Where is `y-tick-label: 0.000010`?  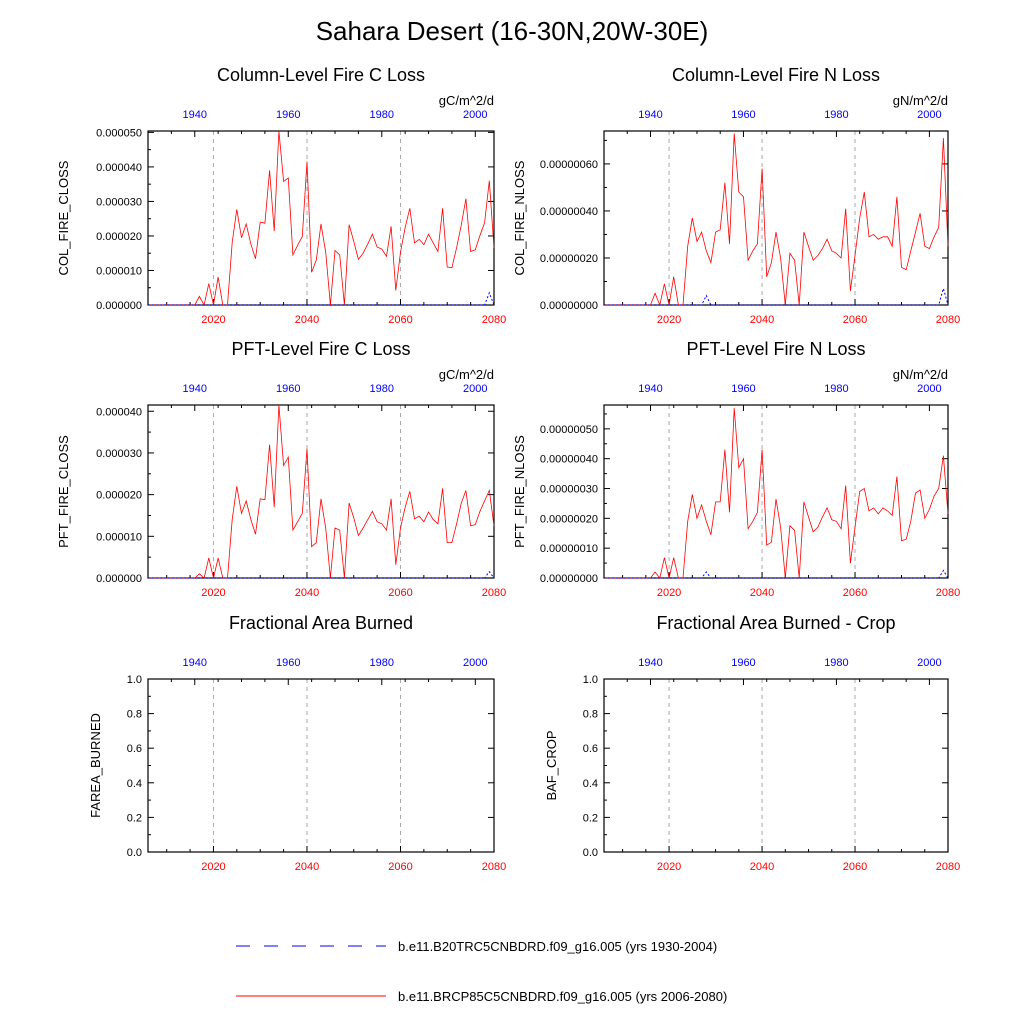 y-tick-label: 0.000010 is located at coordinates (119, 537).